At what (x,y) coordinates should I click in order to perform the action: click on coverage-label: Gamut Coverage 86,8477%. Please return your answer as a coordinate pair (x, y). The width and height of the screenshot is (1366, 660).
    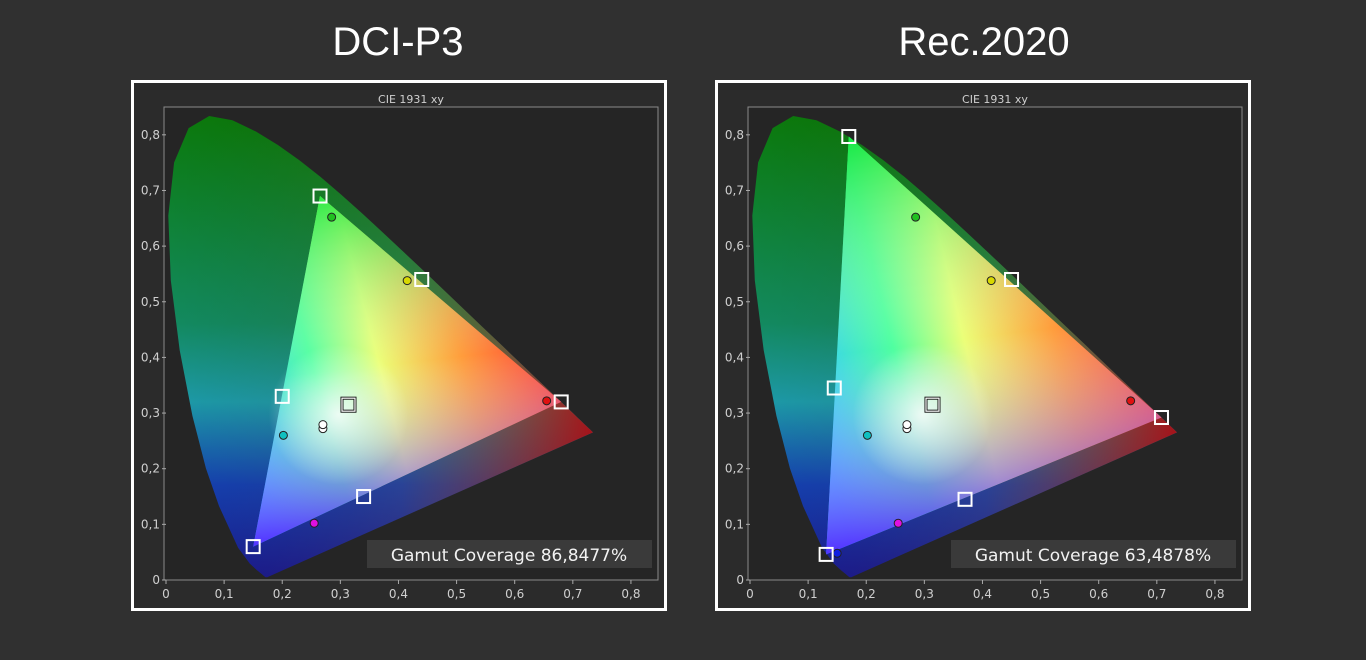
    Looking at the image, I should click on (509, 556).